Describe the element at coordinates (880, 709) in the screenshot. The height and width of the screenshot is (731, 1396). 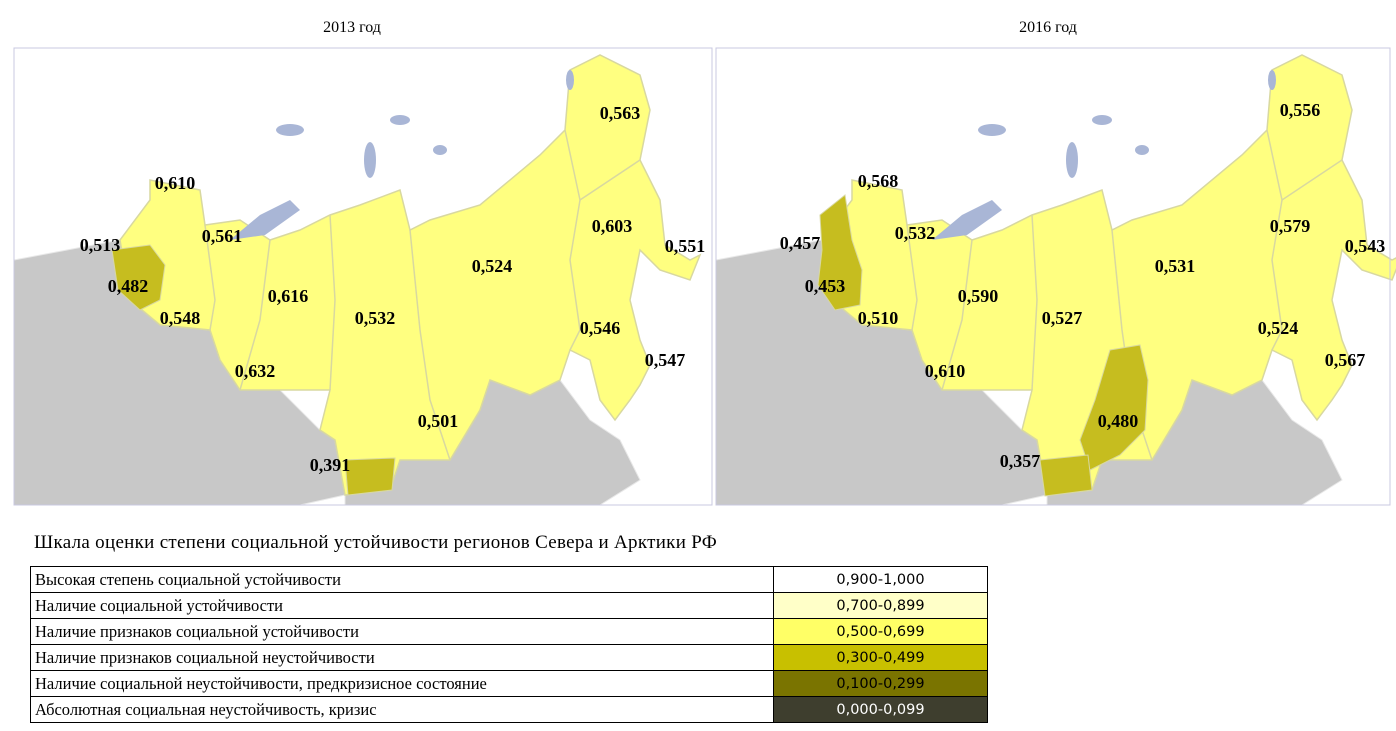
I see `range-cell: 0,000-0,099` at that location.